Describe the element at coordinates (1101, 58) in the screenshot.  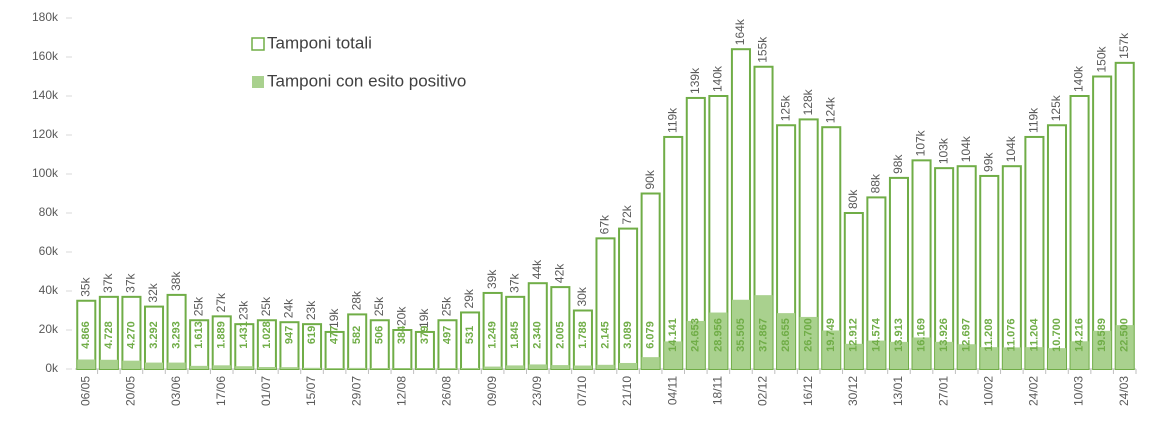
I see `total-label: 150k` at that location.